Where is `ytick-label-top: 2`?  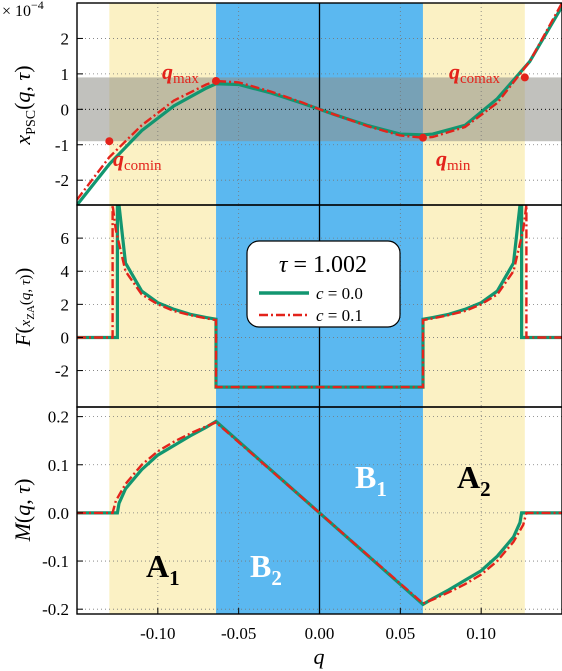 ytick-label-top: 2 is located at coordinates (65, 38).